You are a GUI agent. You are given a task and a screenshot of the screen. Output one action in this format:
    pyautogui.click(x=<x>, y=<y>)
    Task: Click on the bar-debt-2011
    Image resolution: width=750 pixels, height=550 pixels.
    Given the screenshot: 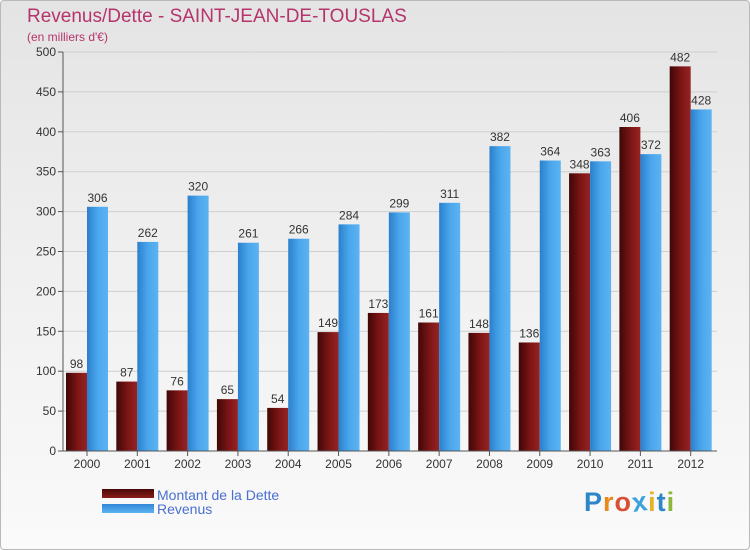 What is the action you would take?
    pyautogui.click(x=630, y=289)
    